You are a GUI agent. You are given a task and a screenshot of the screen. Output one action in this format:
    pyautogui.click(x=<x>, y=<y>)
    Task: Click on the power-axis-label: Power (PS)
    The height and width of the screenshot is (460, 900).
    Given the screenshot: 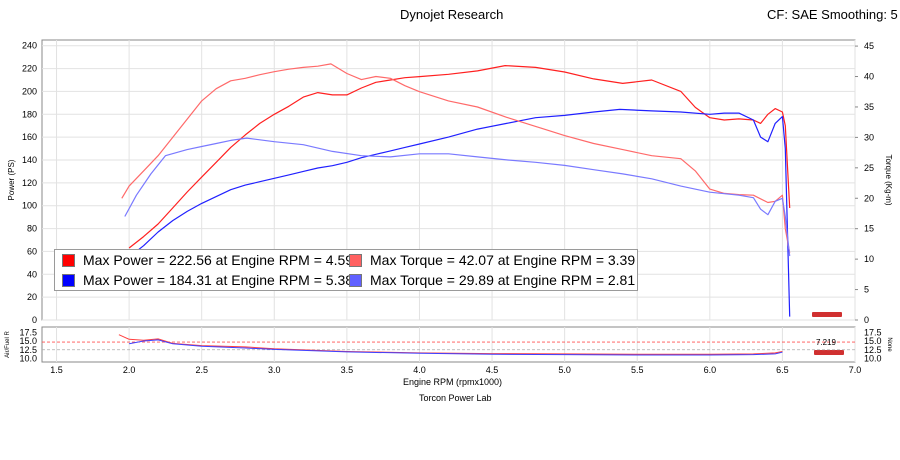 What is the action you would take?
    pyautogui.click(x=11, y=179)
    